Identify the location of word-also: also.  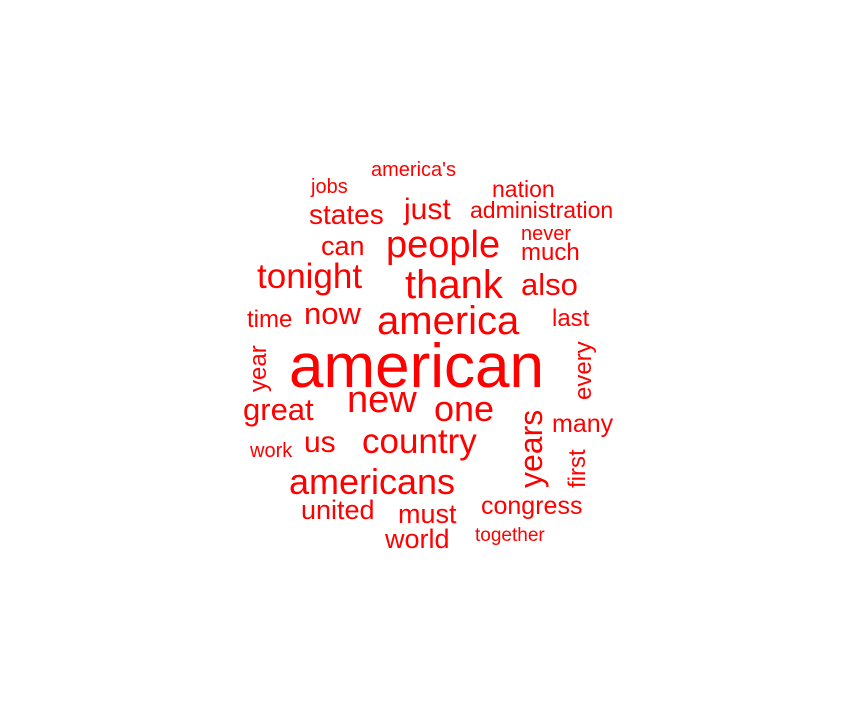
(549, 284).